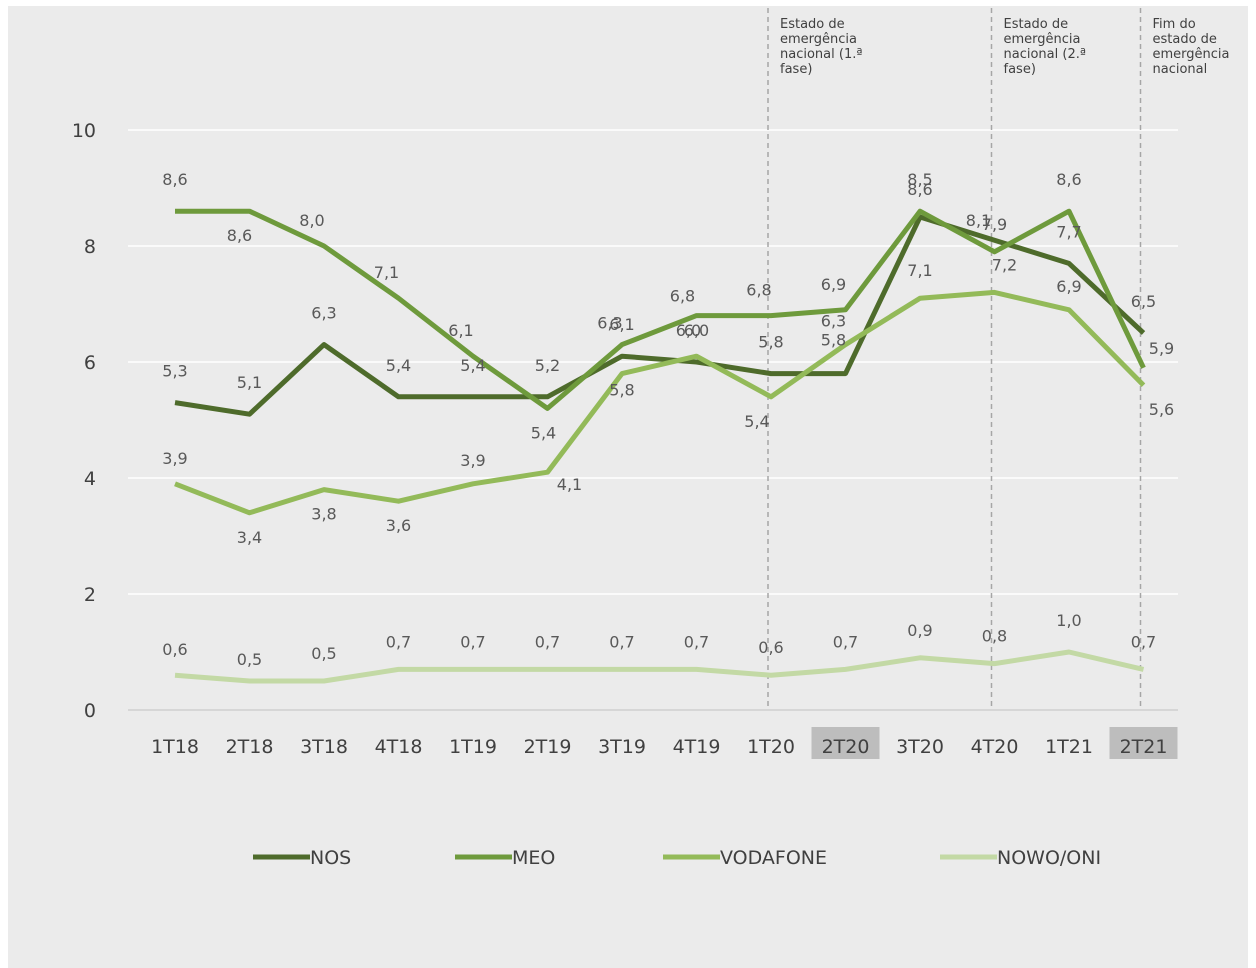 This screenshot has width=1256, height=968. What do you see at coordinates (90, 247) in the screenshot?
I see `y-tick-label: 8` at bounding box center [90, 247].